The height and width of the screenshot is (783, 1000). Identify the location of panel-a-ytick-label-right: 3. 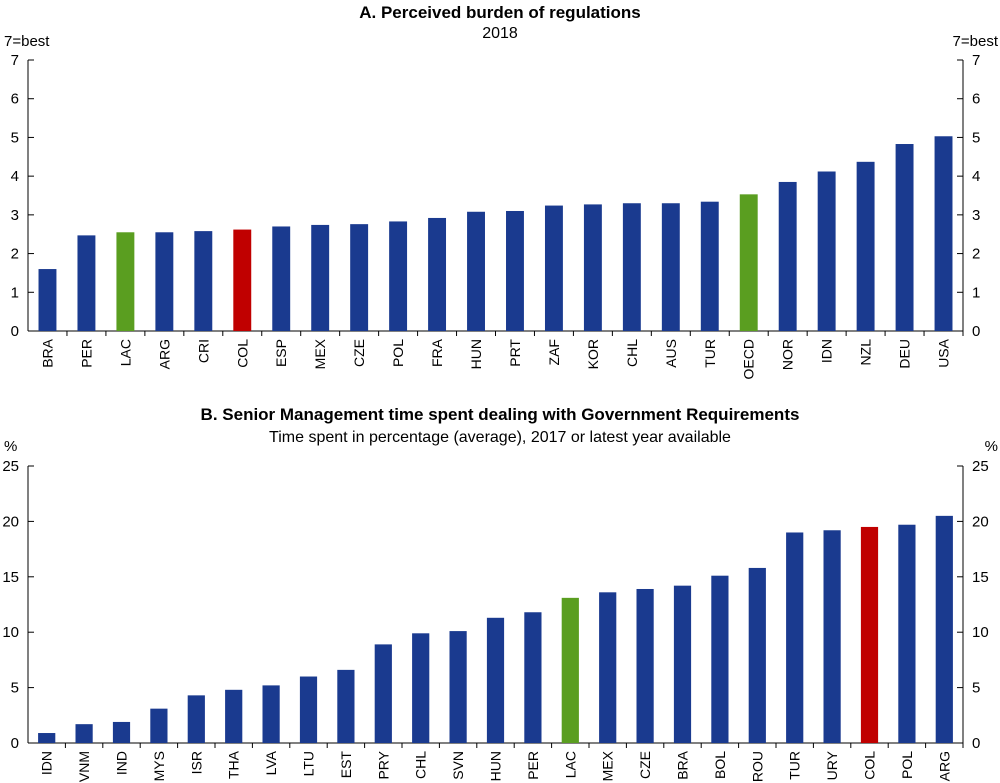
(976, 215).